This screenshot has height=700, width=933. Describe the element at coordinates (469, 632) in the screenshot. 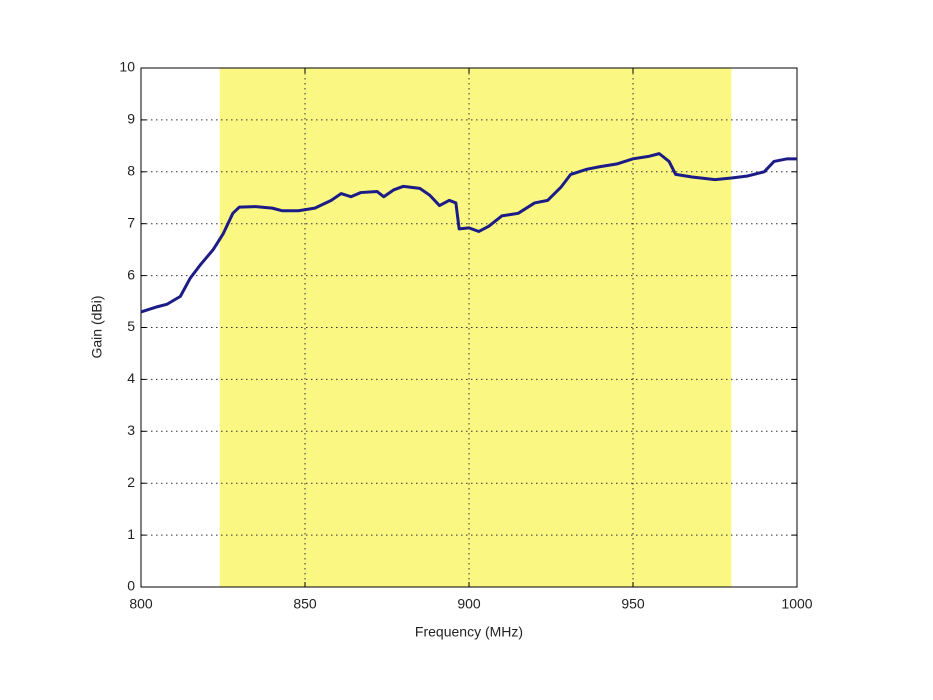

I see `x-axis-label: Frequency (MHz)` at that location.